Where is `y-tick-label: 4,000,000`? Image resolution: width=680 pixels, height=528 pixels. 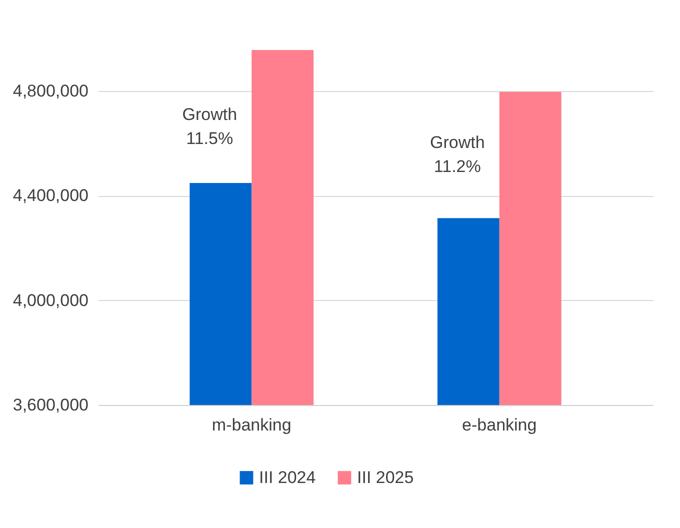
y-tick-label: 4,000,000 is located at coordinates (50, 300).